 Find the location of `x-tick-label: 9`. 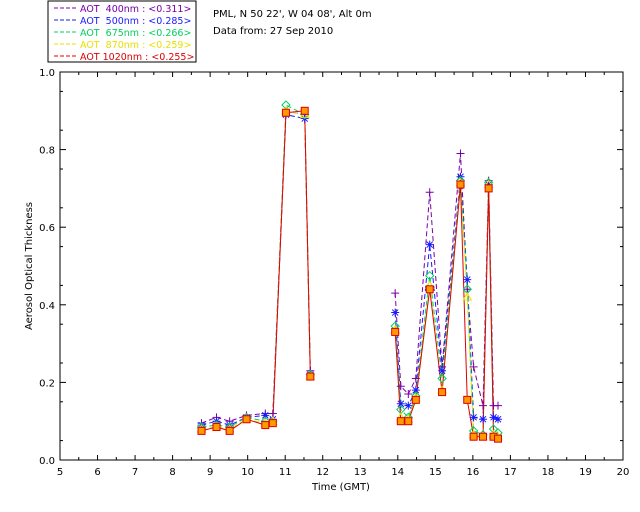

x-tick-label: 9 is located at coordinates (210, 472).